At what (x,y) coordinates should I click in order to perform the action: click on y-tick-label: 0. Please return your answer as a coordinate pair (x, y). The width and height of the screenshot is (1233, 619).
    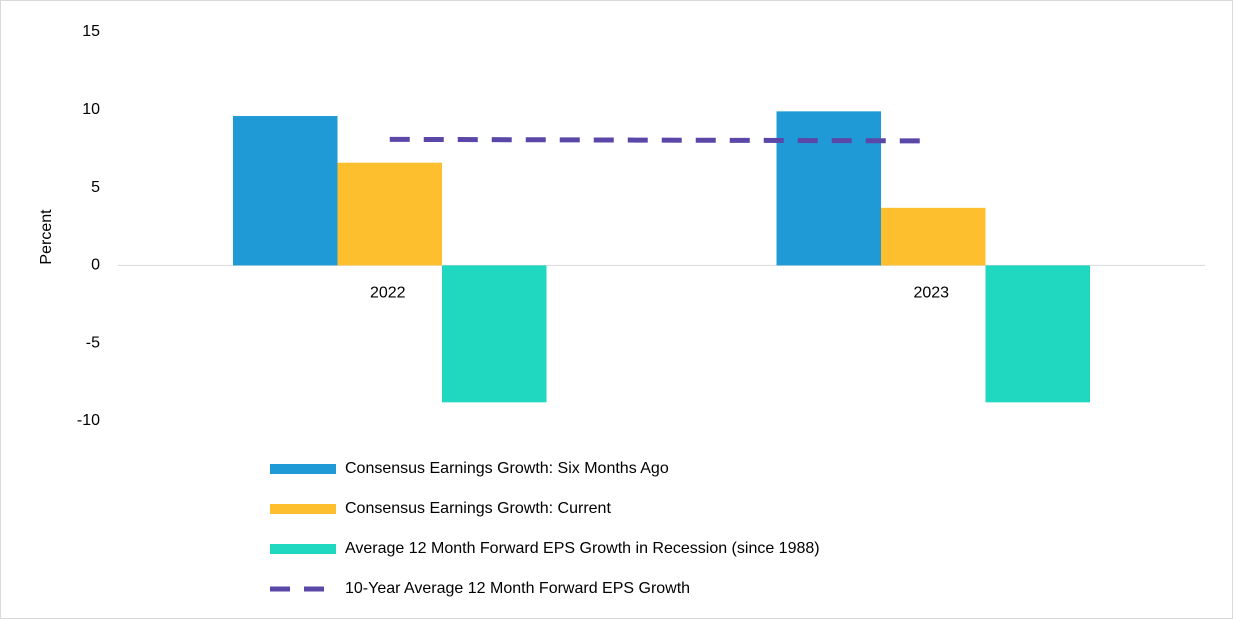
    Looking at the image, I should click on (95, 265).